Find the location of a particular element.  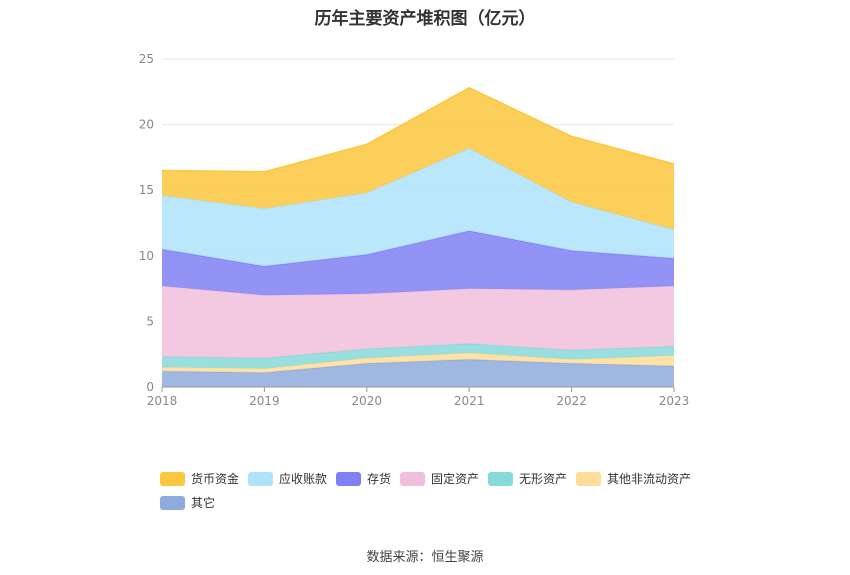

legend-label: 应收账款 is located at coordinates (303, 479).